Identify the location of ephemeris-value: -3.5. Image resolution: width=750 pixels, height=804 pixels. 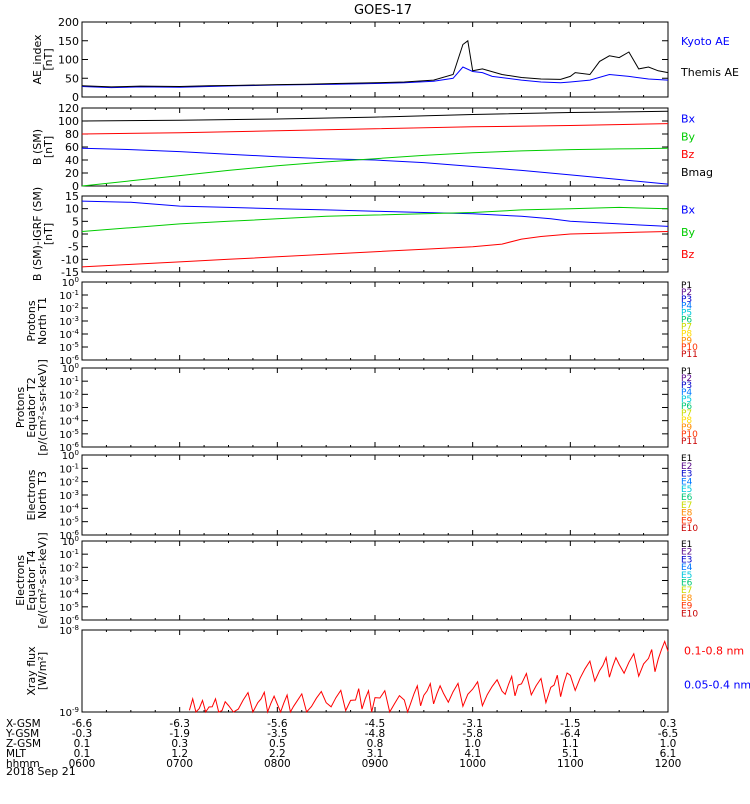
(277, 734).